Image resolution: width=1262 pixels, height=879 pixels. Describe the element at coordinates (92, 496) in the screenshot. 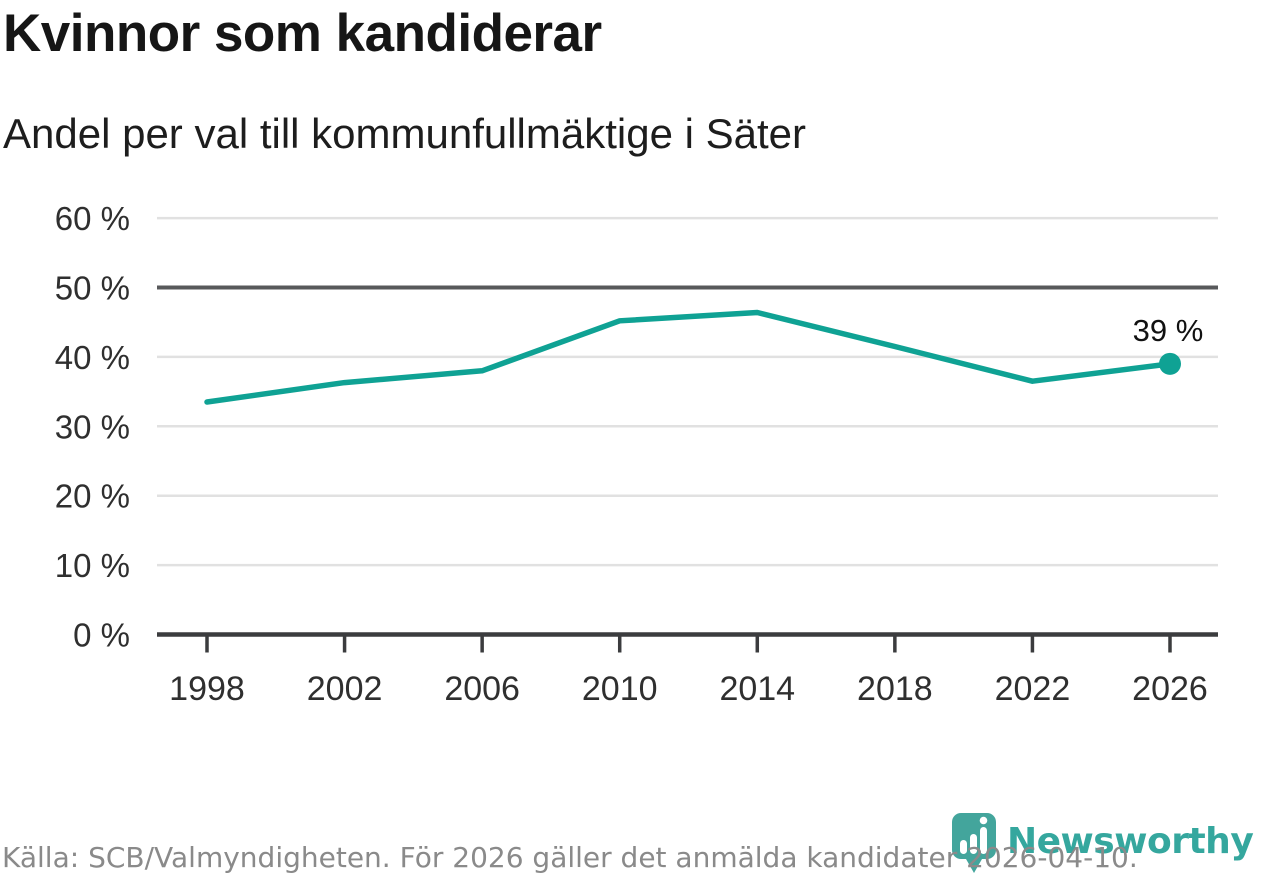

I see `y-axis-tick-label: 20 %` at that location.